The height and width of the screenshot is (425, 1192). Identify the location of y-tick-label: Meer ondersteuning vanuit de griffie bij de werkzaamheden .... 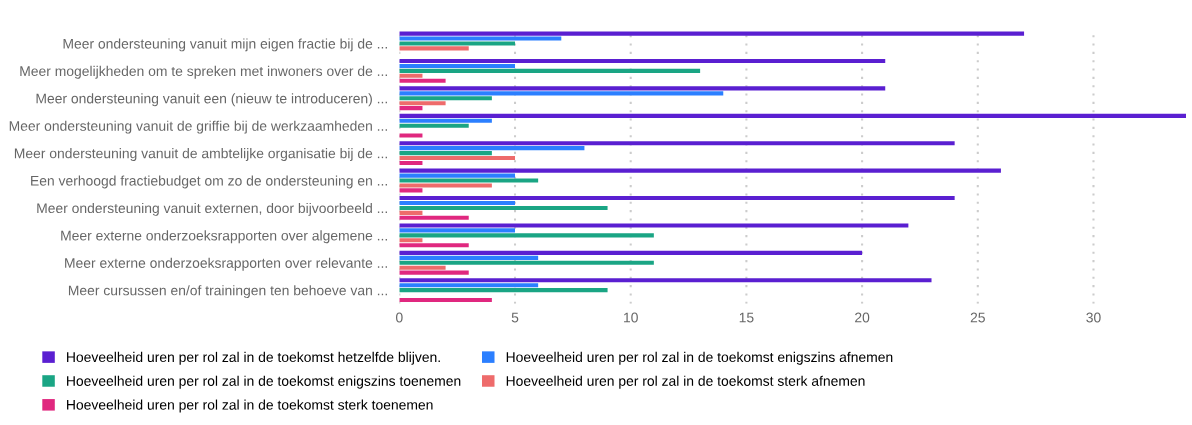
(198, 127).